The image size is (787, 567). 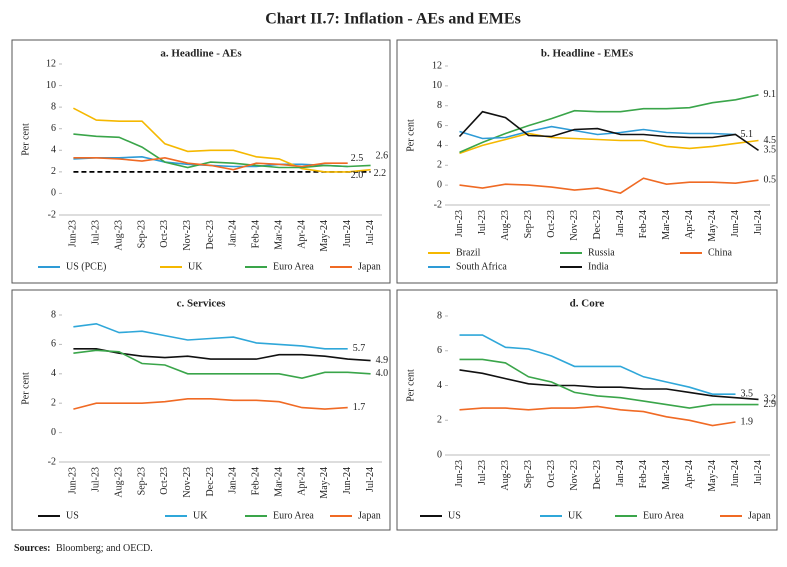 What do you see at coordinates (759, 515) in the screenshot?
I see `legend-label: Japan` at bounding box center [759, 515].